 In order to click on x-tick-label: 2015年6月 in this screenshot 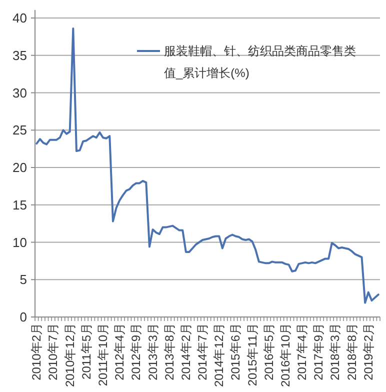, I will do `click(235, 351)`.